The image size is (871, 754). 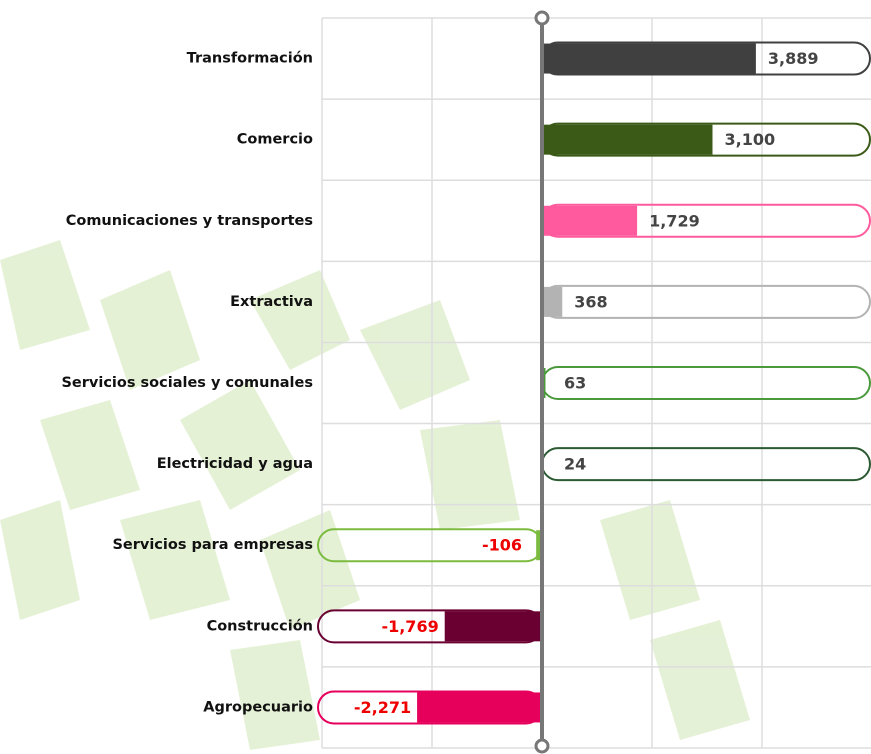 What do you see at coordinates (674, 220) in the screenshot?
I see `value-label: 1,729` at bounding box center [674, 220].